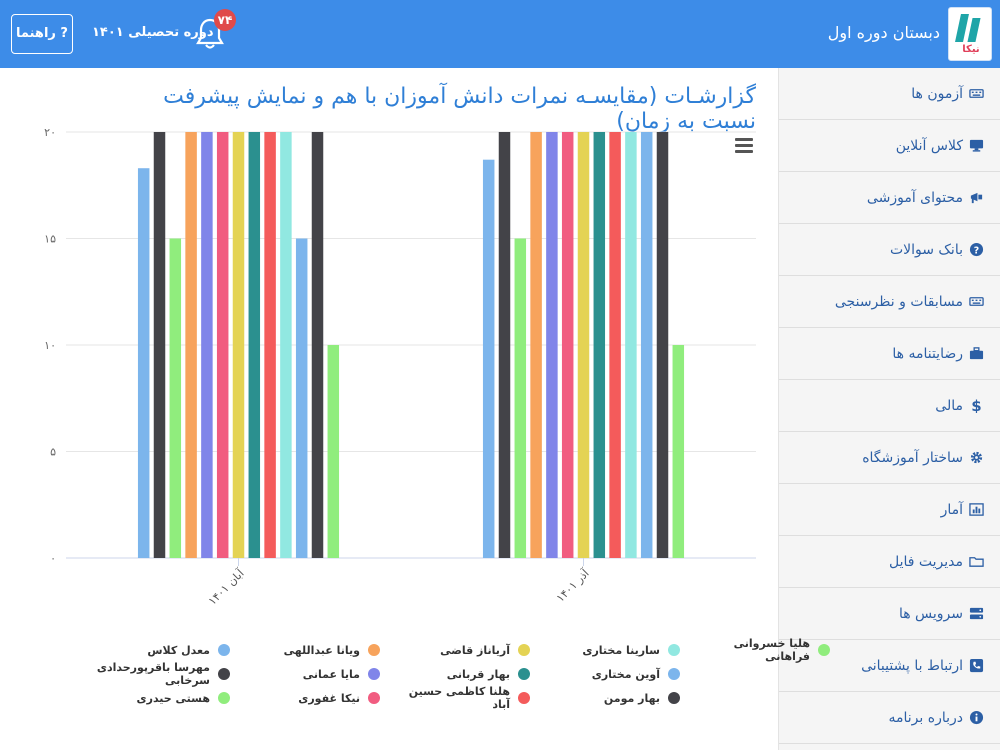  I want to click on sidebar-item-label: ساختار آموزشگاه, so click(912, 457).